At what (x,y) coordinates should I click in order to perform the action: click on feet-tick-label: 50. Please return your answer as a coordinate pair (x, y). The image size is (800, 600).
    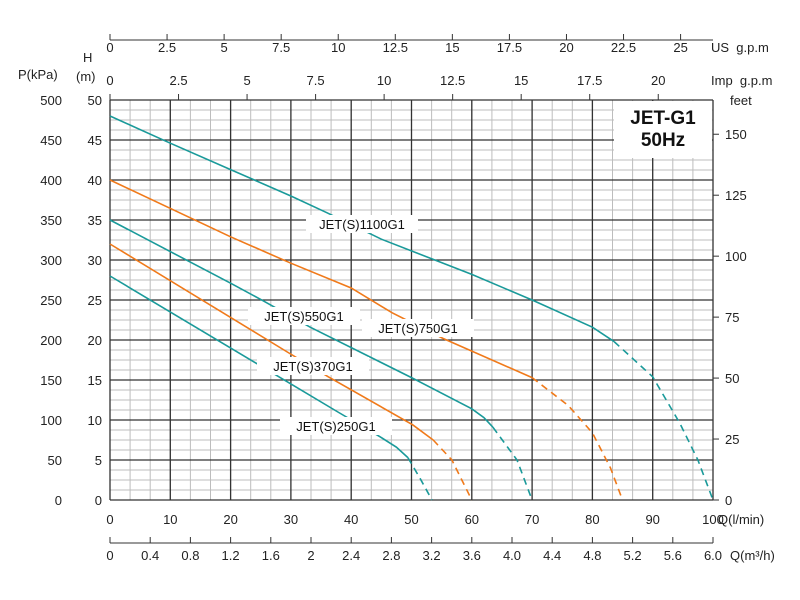
    Looking at the image, I should click on (732, 378).